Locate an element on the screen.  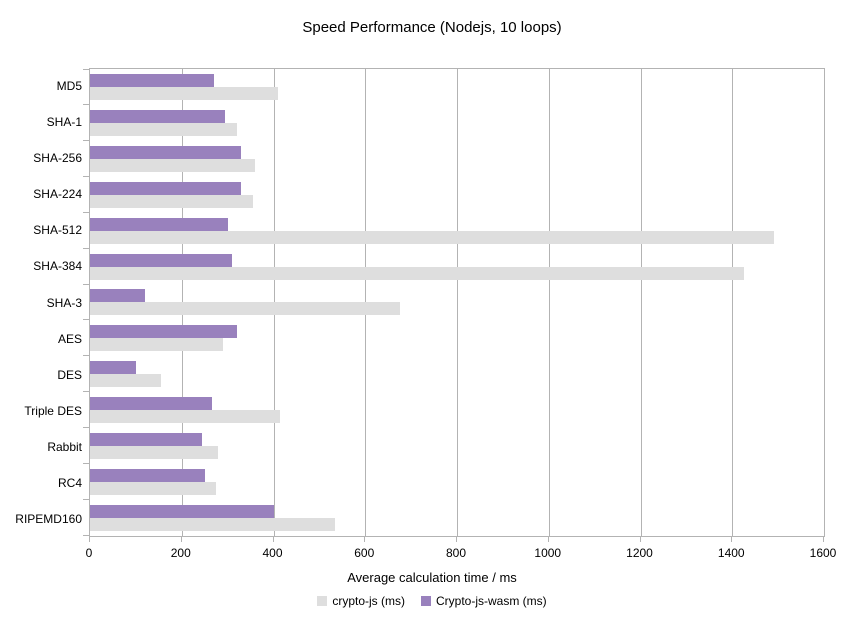
x-tick-label-1600: 1600 is located at coordinates (823, 553).